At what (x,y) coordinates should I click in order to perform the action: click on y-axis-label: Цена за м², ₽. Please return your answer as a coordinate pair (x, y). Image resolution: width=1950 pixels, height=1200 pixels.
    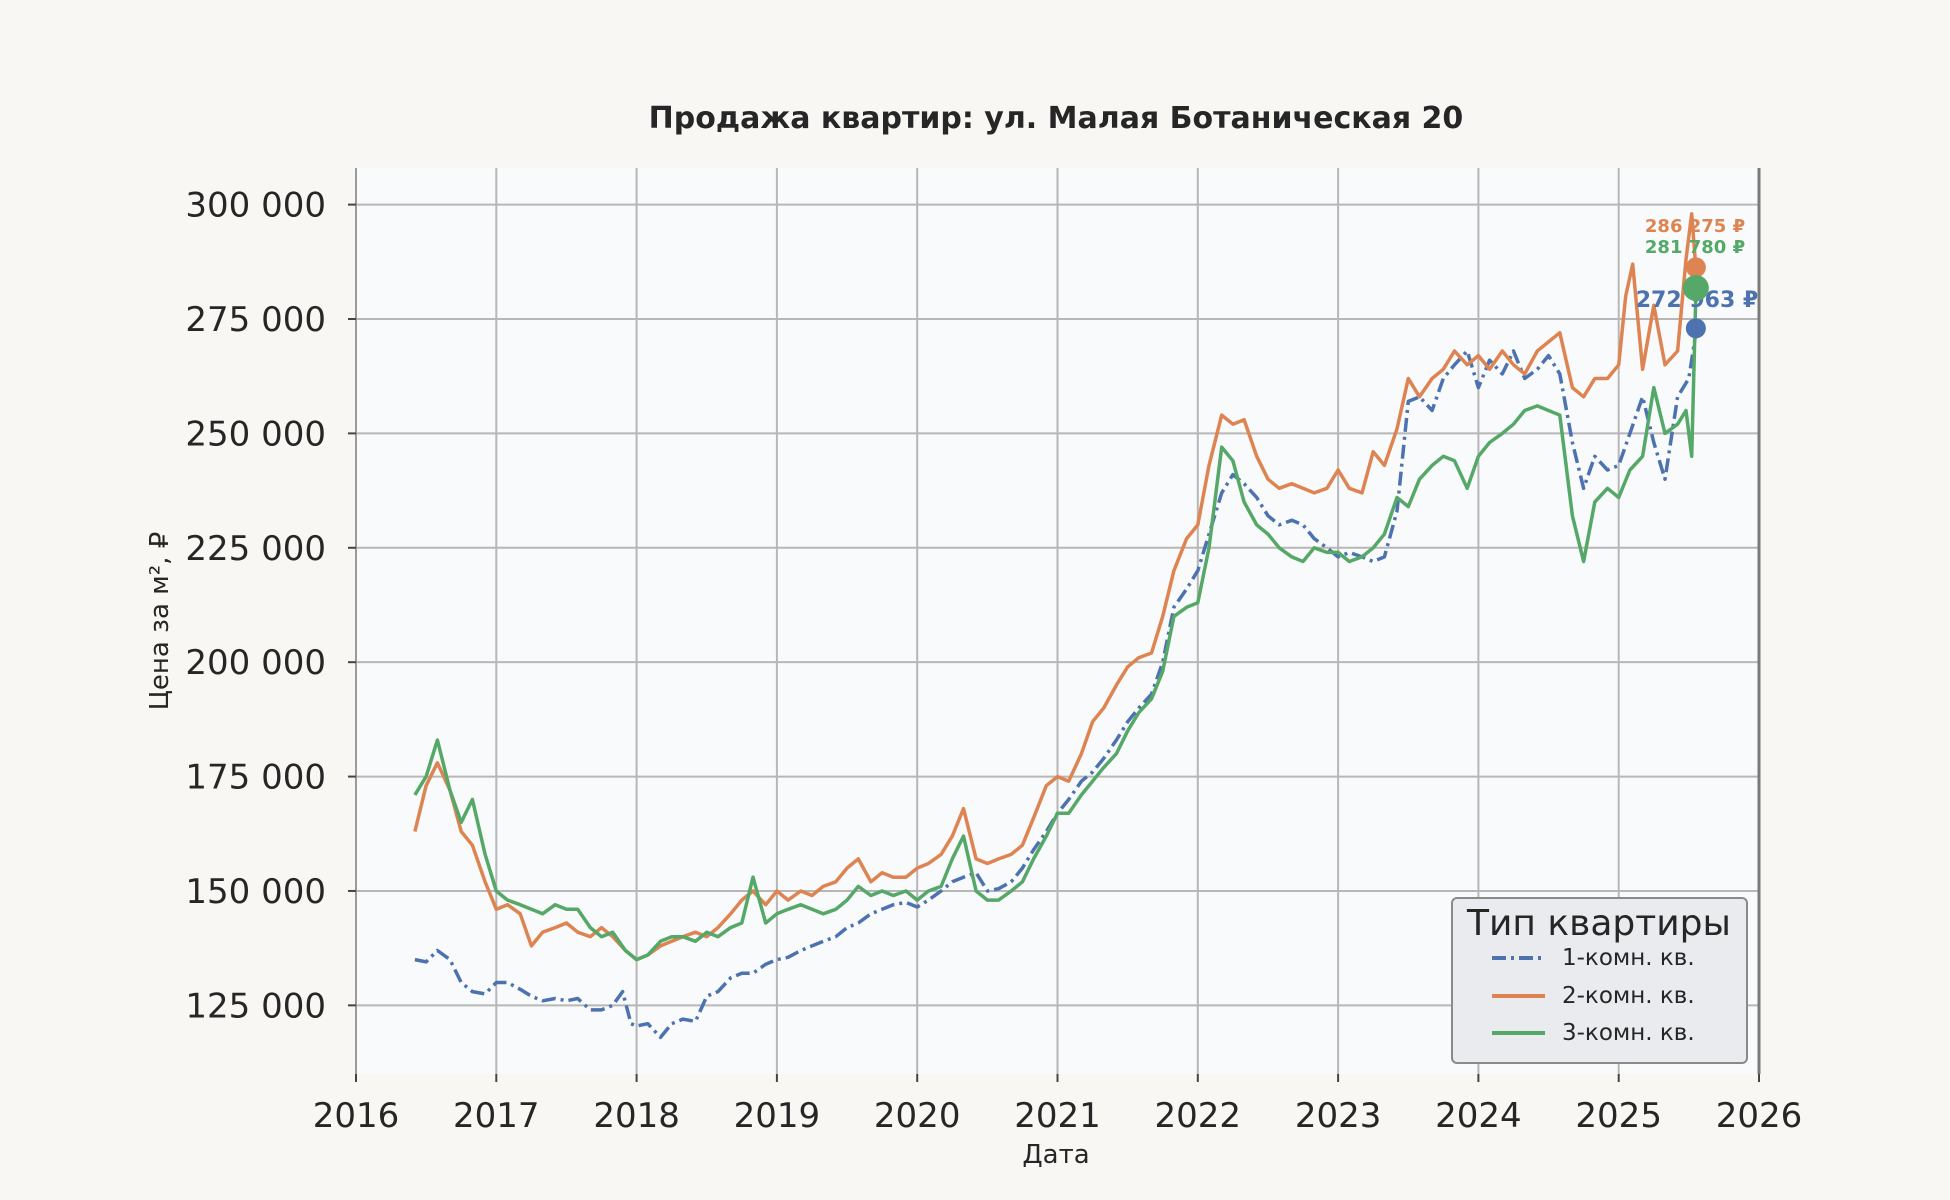
    Looking at the image, I should click on (160, 621).